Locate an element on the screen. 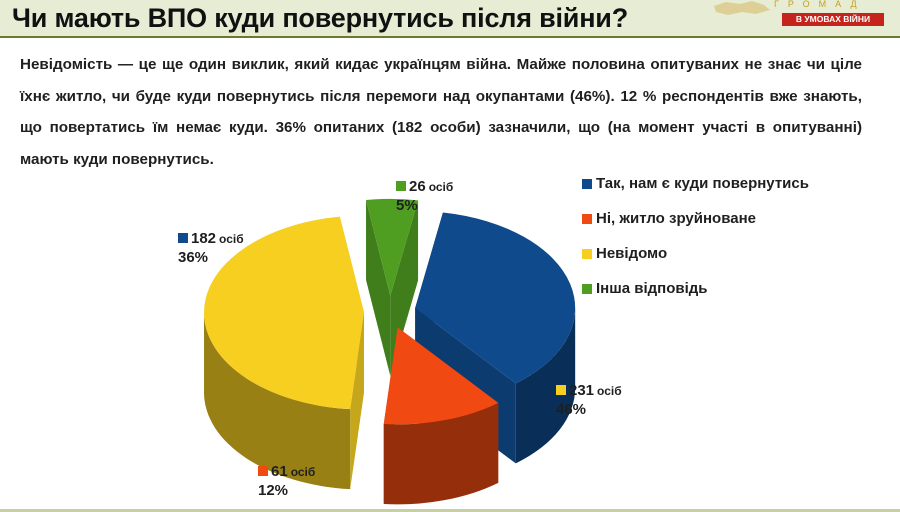 This screenshot has width=900, height=512. legend-swatch-yes is located at coordinates (587, 184).